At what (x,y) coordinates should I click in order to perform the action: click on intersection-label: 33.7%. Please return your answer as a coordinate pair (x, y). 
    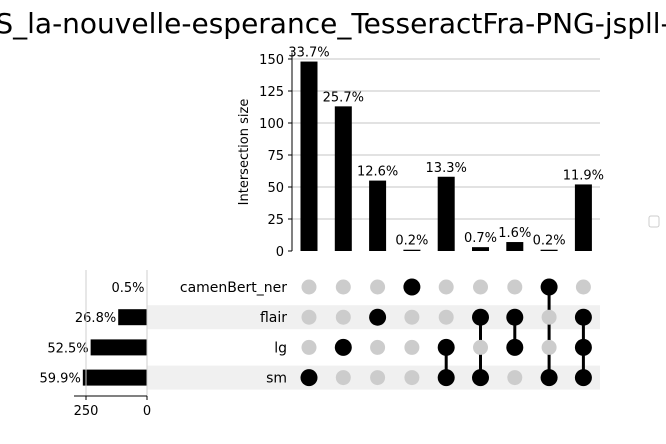
    Looking at the image, I should click on (308, 53).